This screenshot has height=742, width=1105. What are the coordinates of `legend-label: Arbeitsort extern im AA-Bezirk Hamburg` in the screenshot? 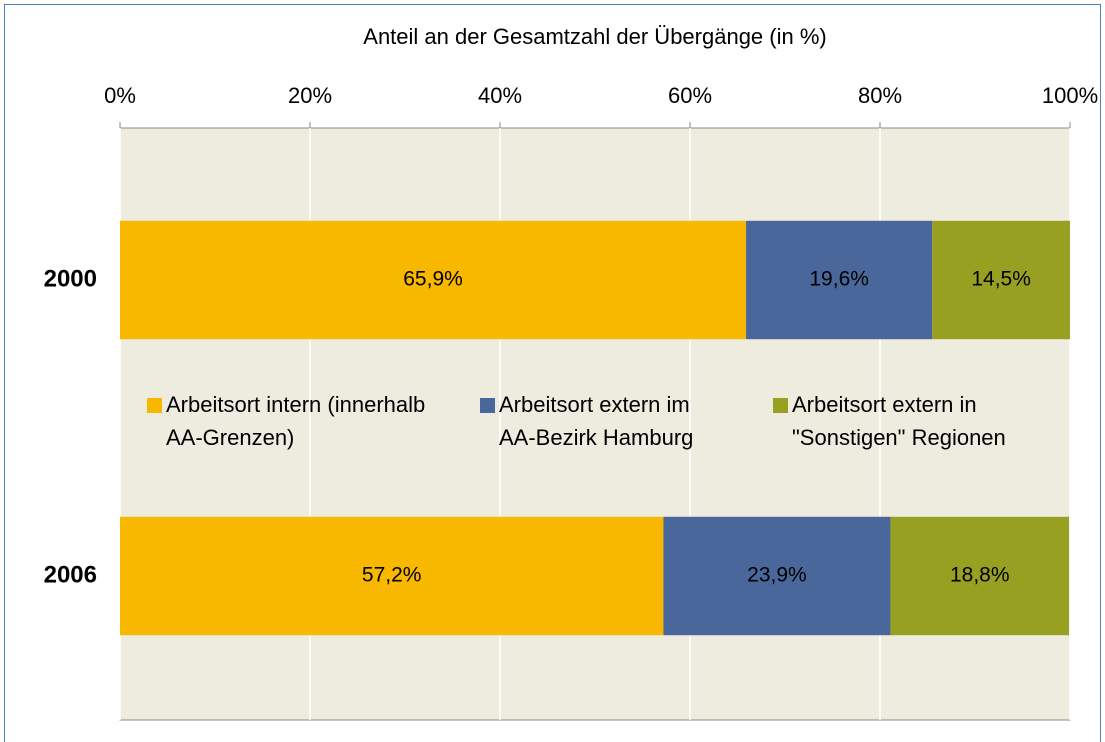 It's located at (597, 421).